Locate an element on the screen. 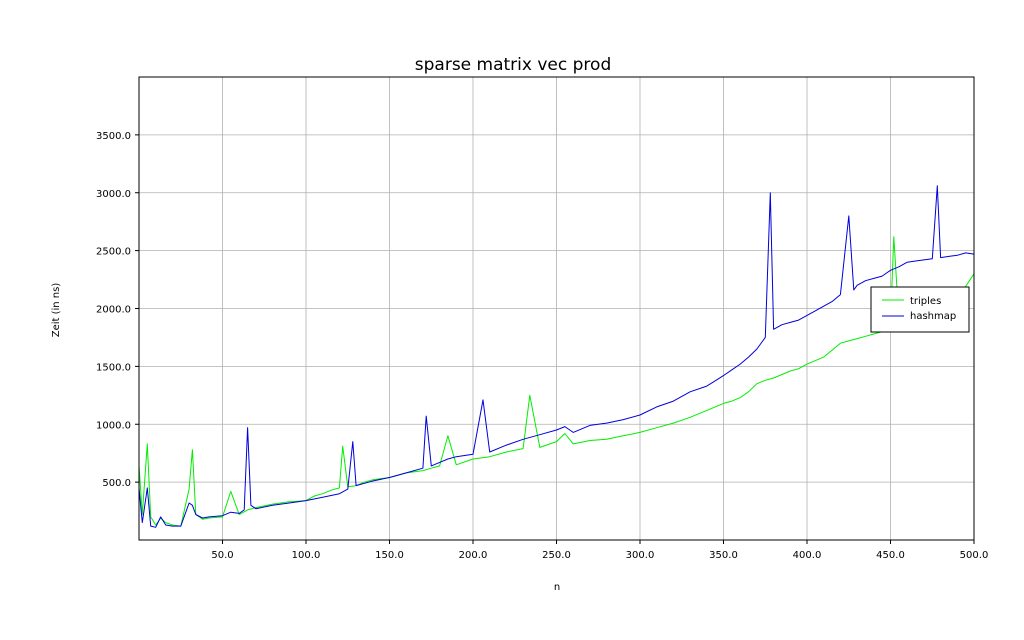 The height and width of the screenshot is (640, 1024). legend: triples hashmap is located at coordinates (920, 309).